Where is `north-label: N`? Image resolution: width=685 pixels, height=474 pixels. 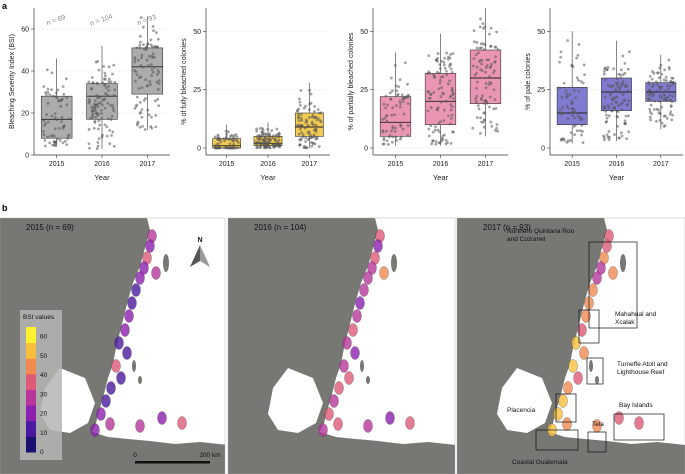 north-label: N is located at coordinates (199, 240).